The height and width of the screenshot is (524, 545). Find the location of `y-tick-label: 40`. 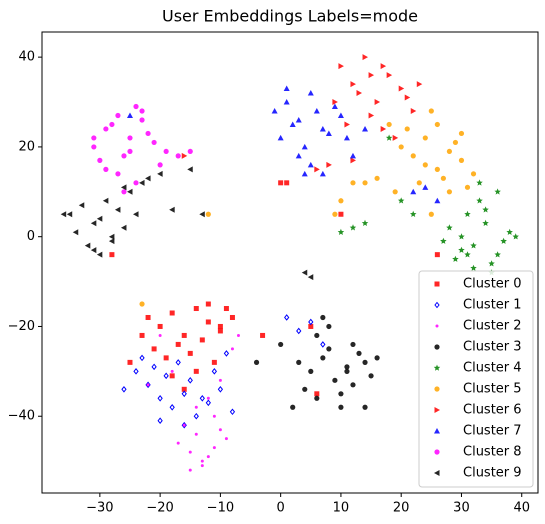

y-tick-label: 40 is located at coordinates (26, 57).